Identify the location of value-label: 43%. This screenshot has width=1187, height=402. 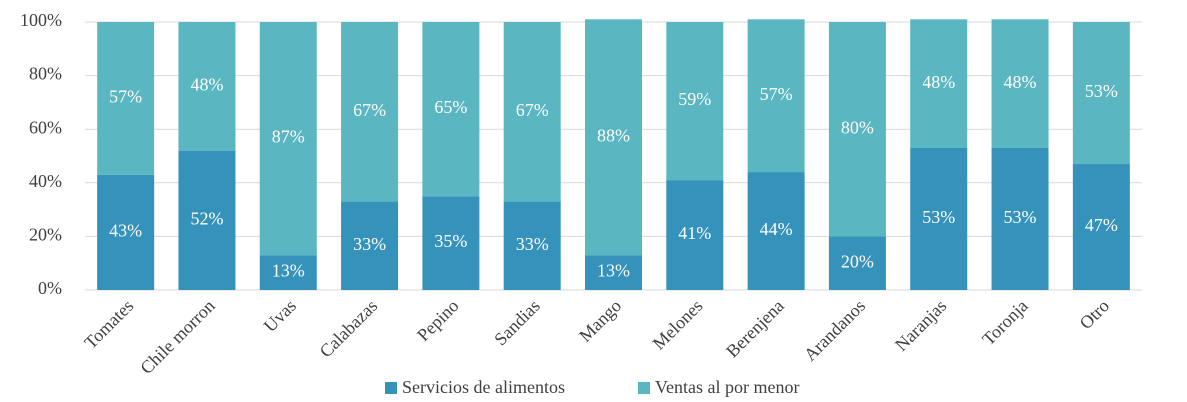
(125, 231).